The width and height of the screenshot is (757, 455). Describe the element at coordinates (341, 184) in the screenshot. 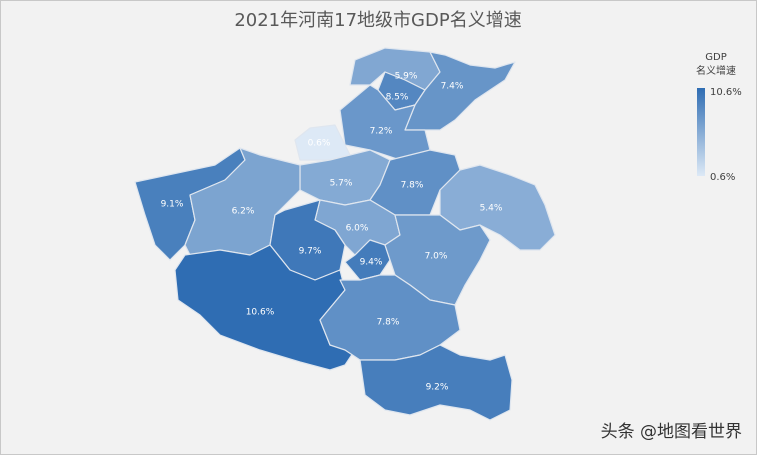

I see `value-label: 5.7%` at that location.